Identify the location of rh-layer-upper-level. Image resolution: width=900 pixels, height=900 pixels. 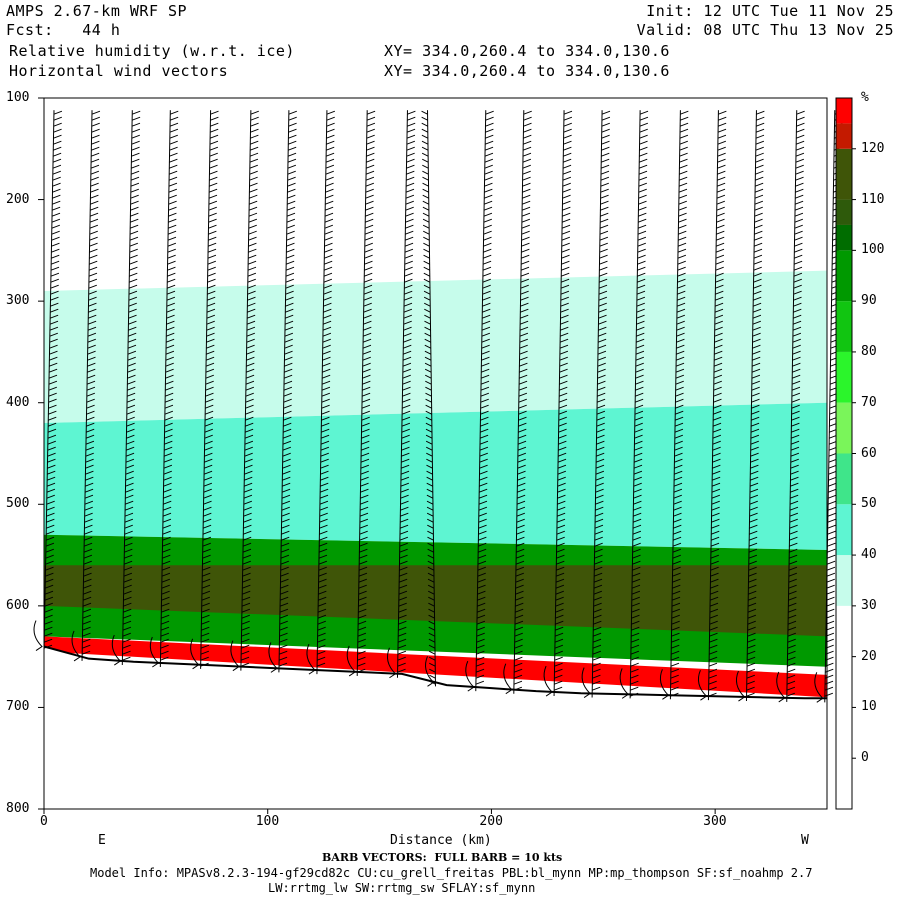
(435, 347).